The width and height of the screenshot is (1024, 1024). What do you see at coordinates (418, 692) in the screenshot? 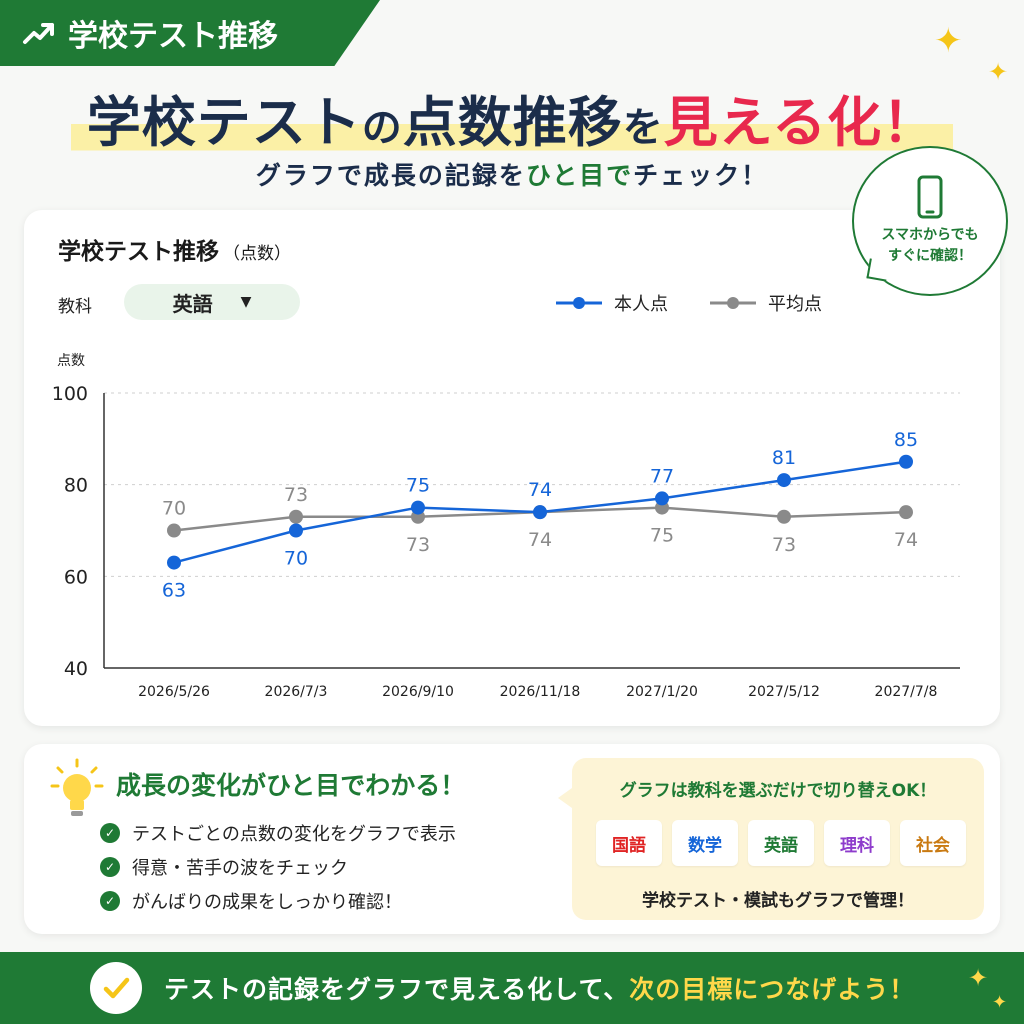
I see `x-tick-label: 2026/9/10` at bounding box center [418, 692].